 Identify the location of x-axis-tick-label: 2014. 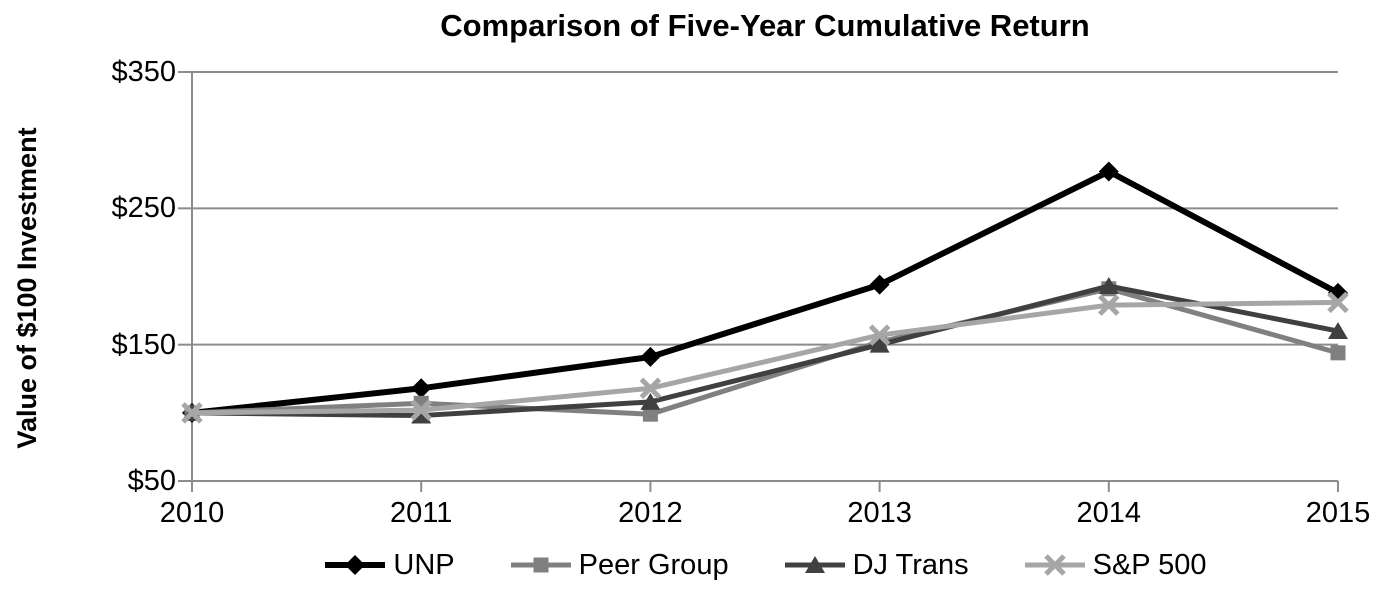
(1109, 513).